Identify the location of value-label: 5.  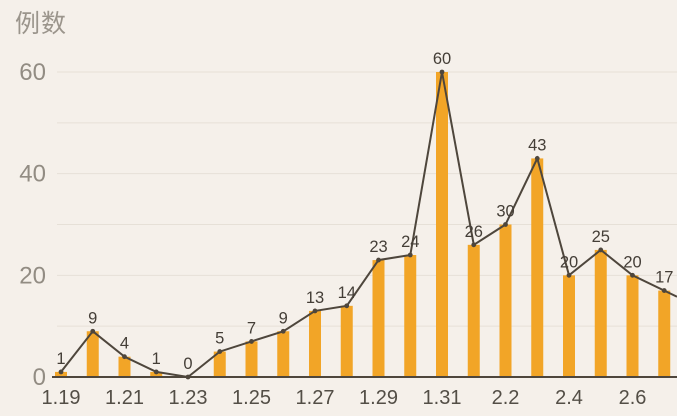
(219, 339).